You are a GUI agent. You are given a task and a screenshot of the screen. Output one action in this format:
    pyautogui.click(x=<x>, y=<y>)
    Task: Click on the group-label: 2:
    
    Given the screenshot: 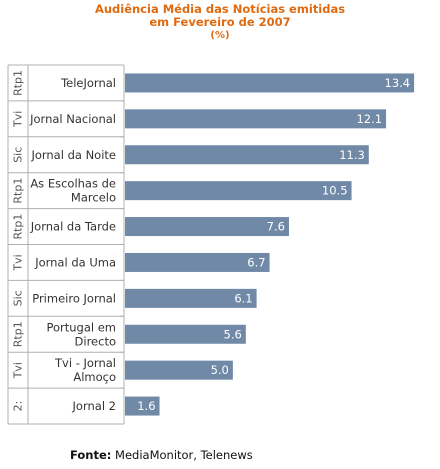 What is the action you would take?
    pyautogui.click(x=18, y=406)
    